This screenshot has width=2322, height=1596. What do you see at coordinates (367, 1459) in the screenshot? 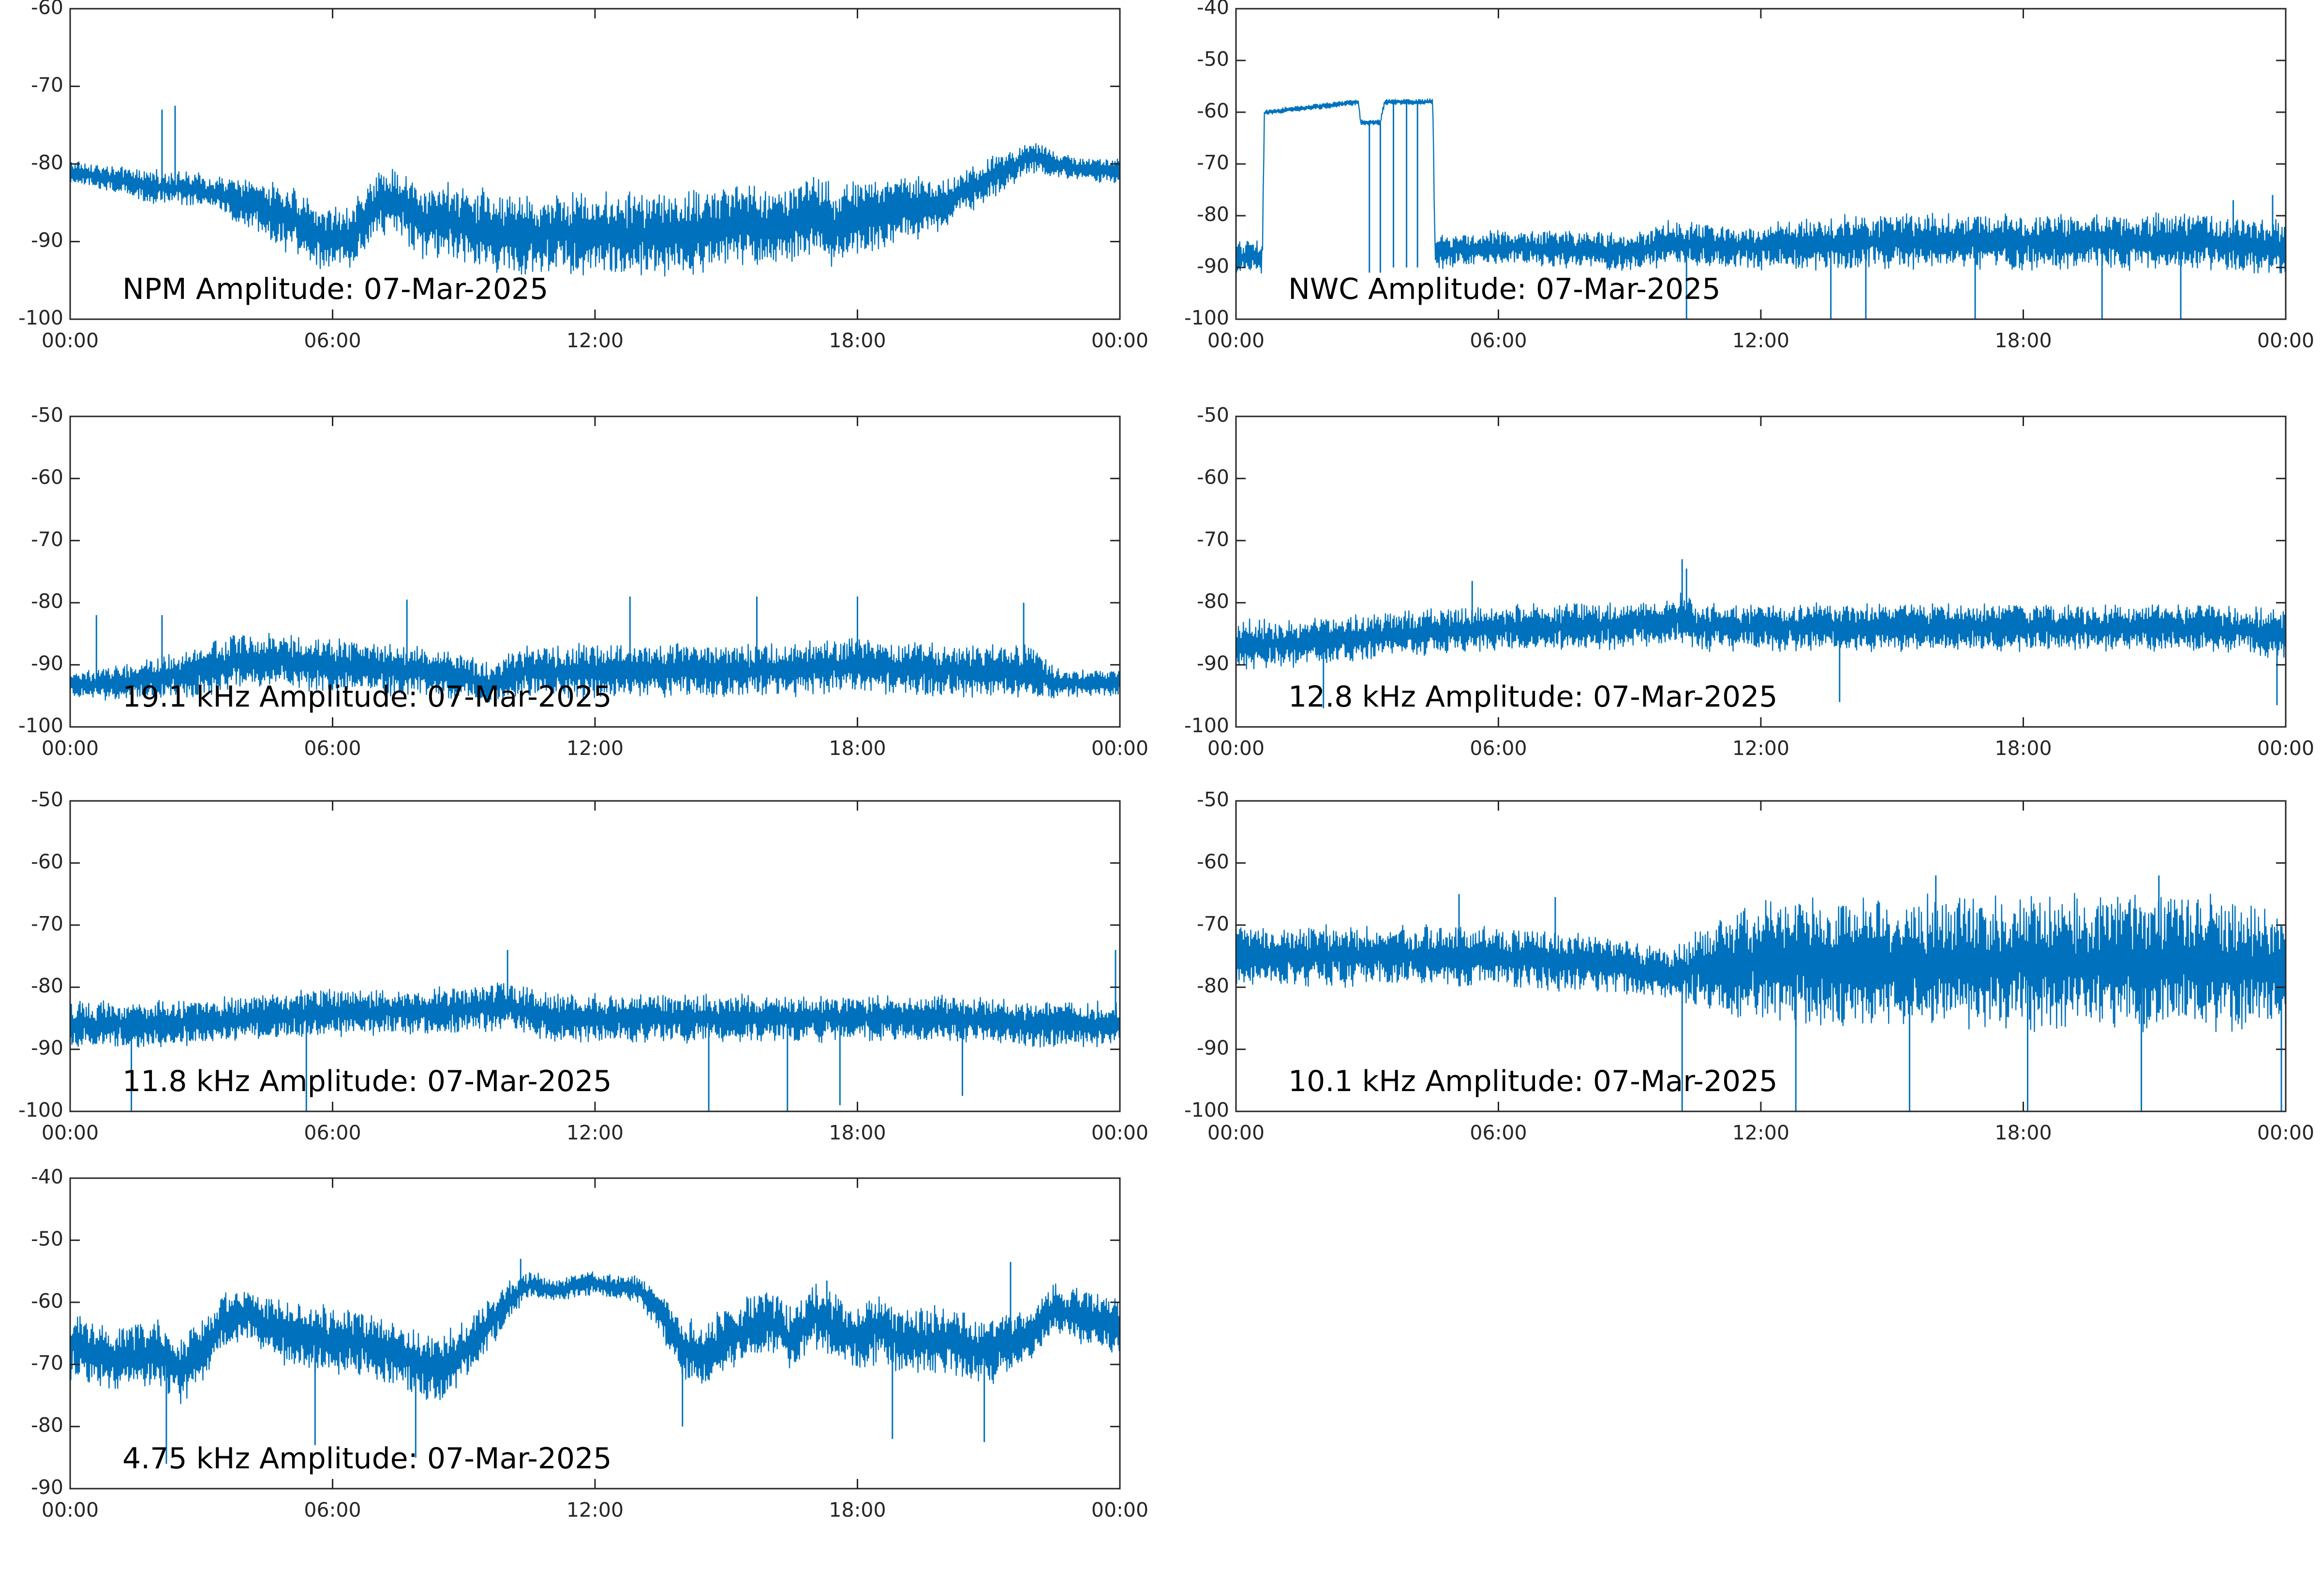
I see `panel-annotation: 4.75 kHz Amplitude: 07-Mar-2025` at bounding box center [367, 1459].